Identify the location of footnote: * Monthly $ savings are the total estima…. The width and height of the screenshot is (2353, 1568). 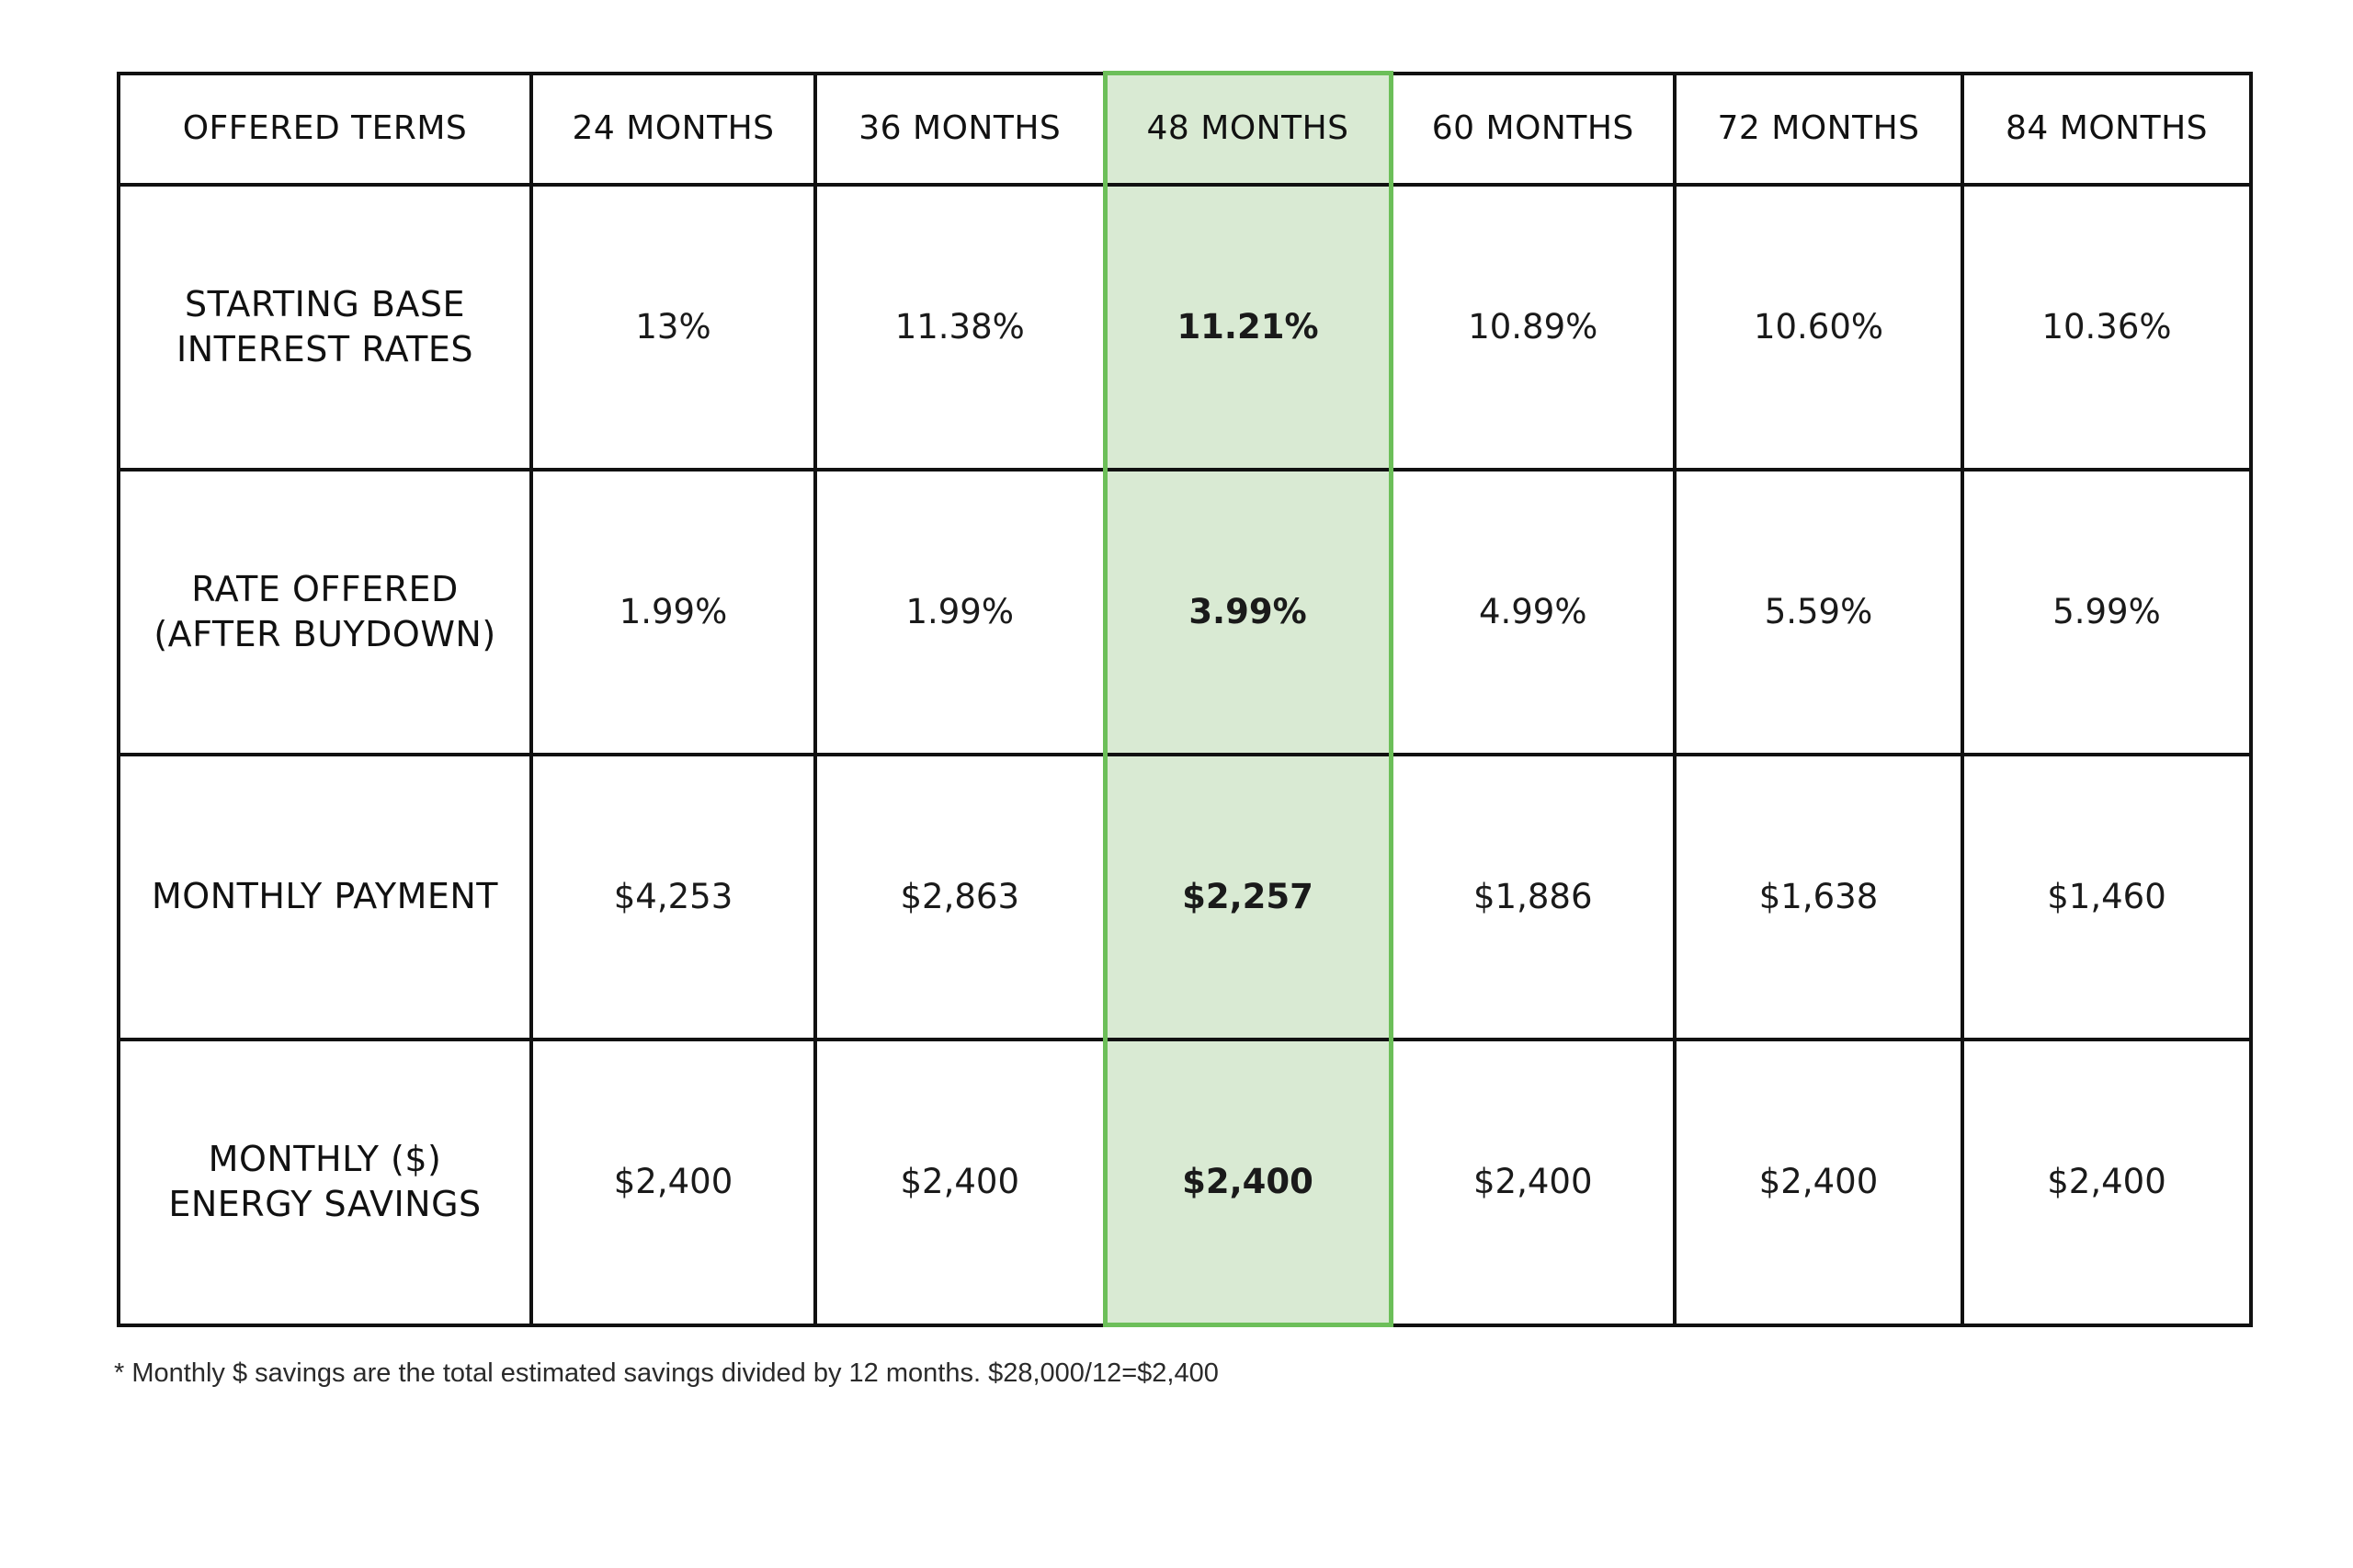
(666, 1373).